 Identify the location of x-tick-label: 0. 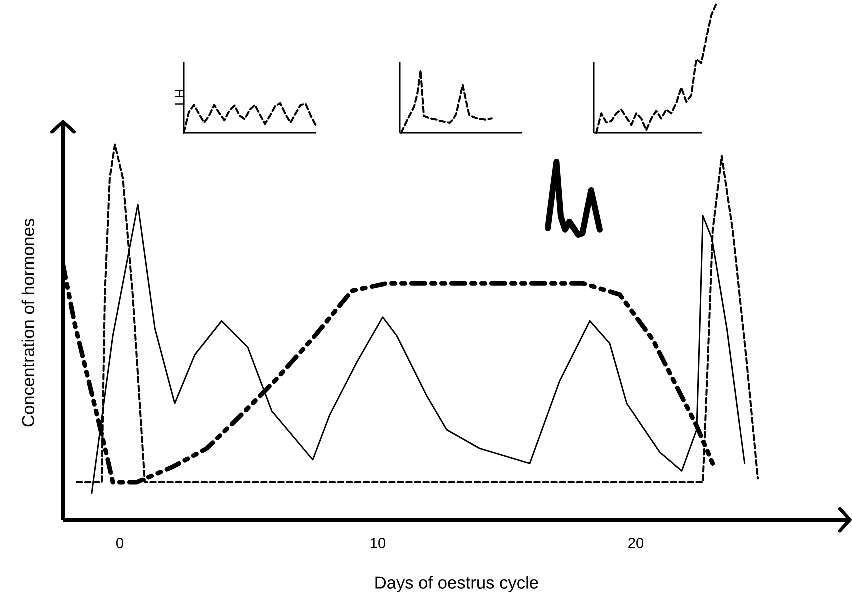
(120, 543).